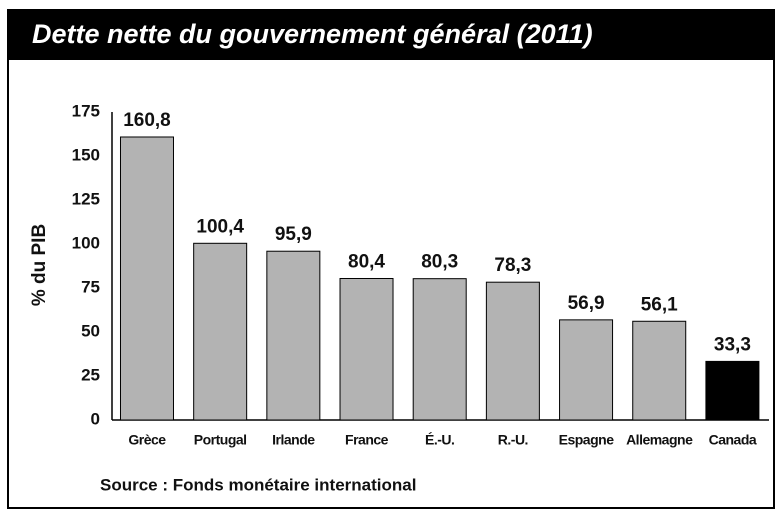 The height and width of the screenshot is (510, 777). What do you see at coordinates (258, 484) in the screenshot?
I see `source: Source : Fonds monétaire international` at bounding box center [258, 484].